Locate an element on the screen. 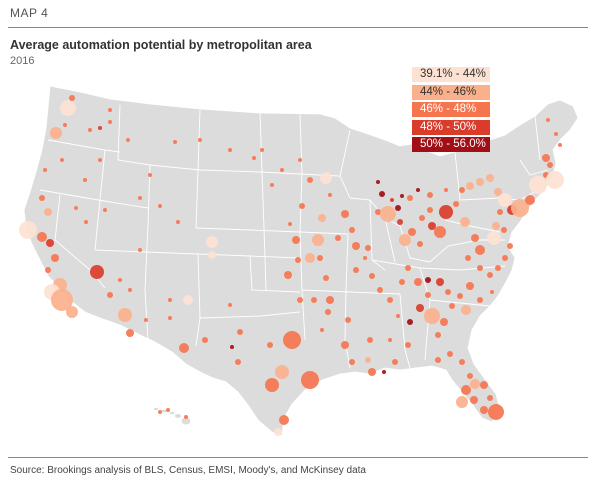 This screenshot has width=596, height=487. bottom-divider is located at coordinates (298, 457).